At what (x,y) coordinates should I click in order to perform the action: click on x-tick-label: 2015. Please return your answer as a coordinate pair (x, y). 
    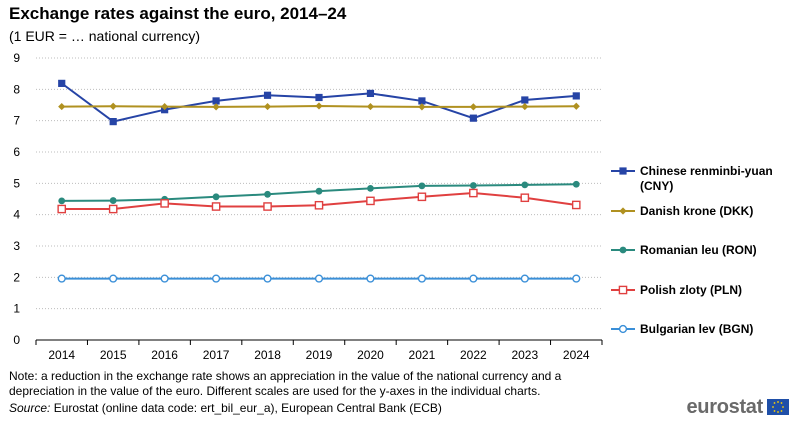
    Looking at the image, I should click on (113, 355).